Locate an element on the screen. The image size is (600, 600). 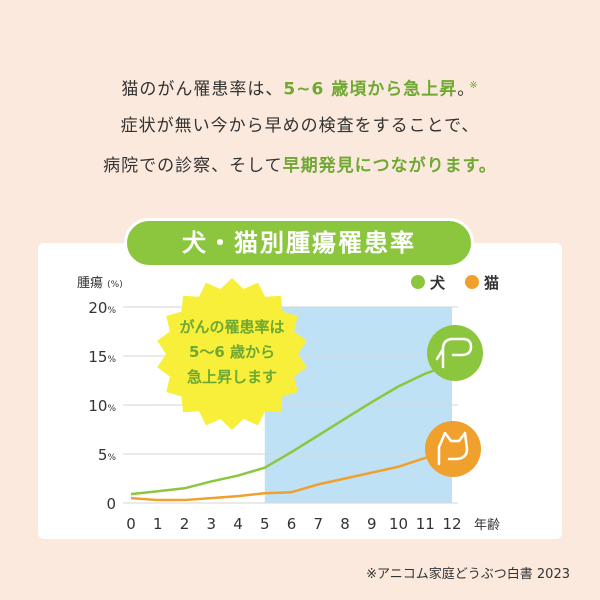
y-tick-label: 0 is located at coordinates (111, 504).